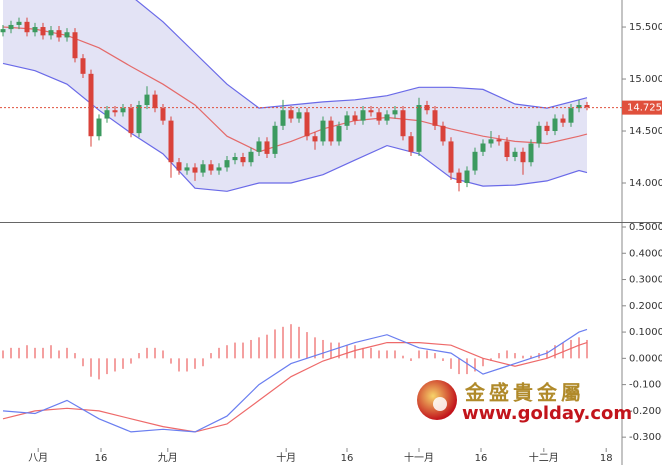  I want to click on watermark: 金盛貴金屬 www.golday.com, so click(524, 402).